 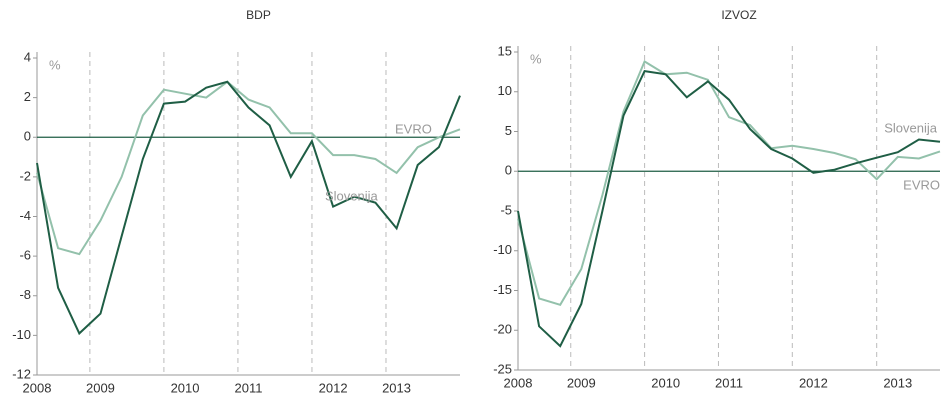 I want to click on y-tick-label: 4, so click(x=27, y=56).